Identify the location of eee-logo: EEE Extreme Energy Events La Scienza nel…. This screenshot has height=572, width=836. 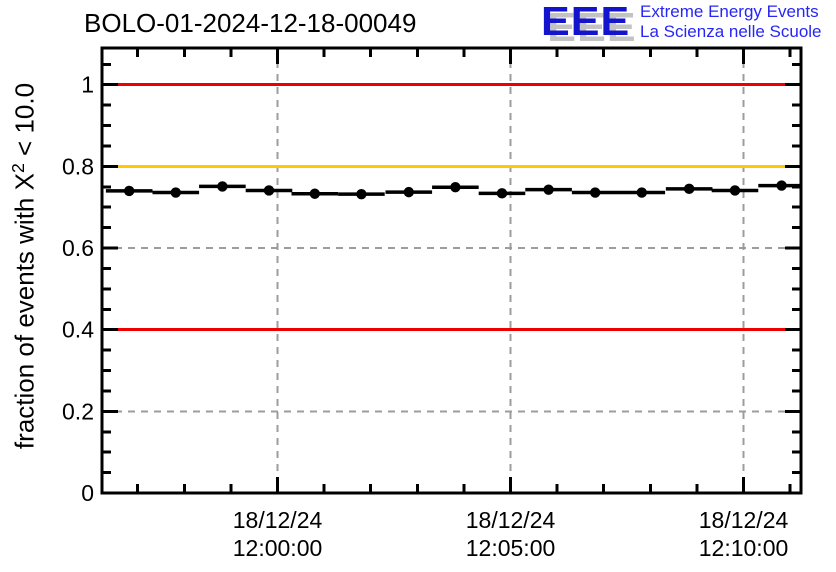
(681, 21).